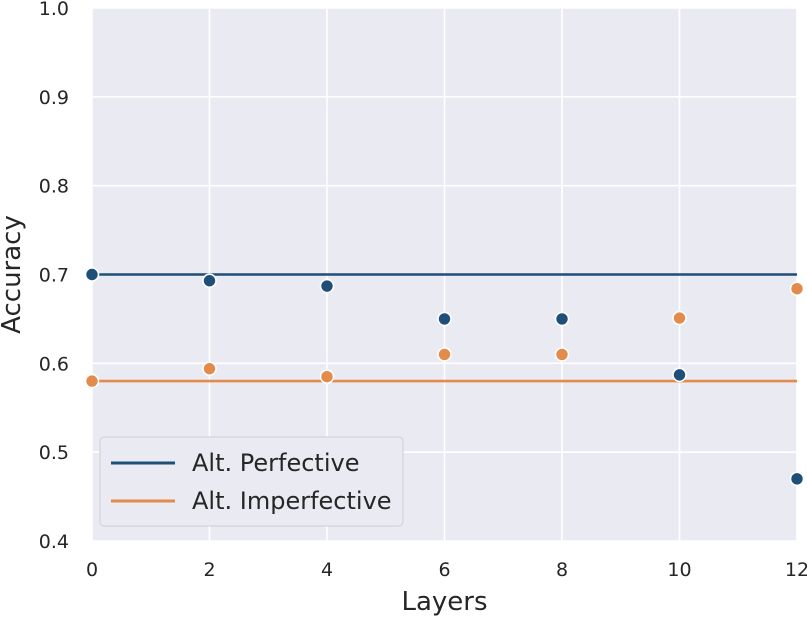 This screenshot has height=617, width=807. I want to click on legend-box, so click(251, 481).